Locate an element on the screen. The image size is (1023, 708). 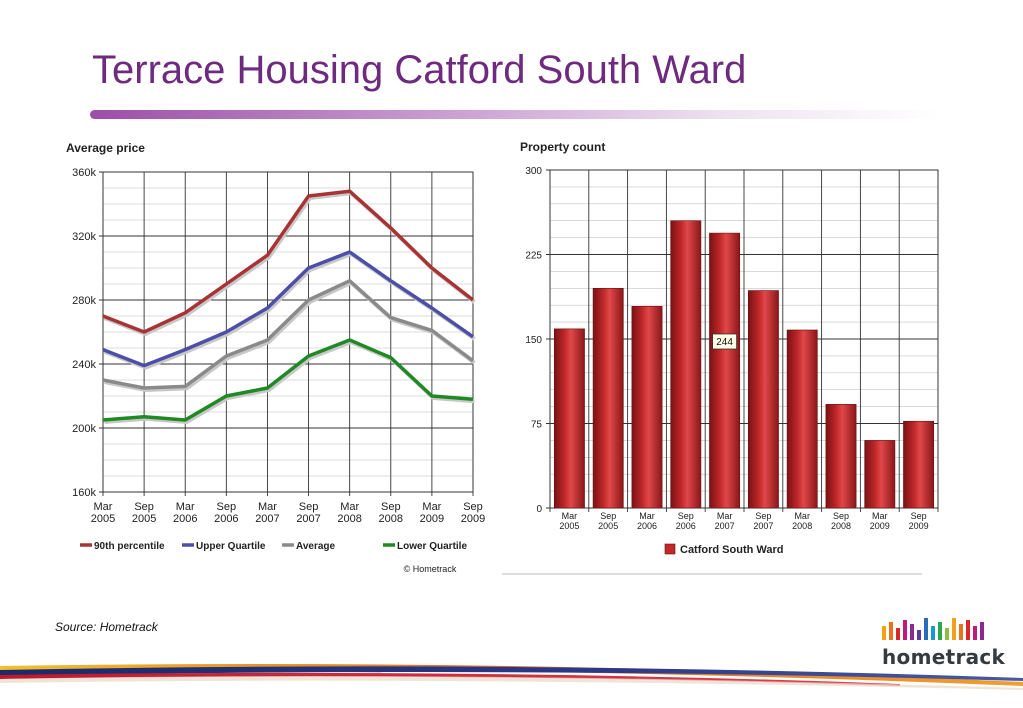
y-tick-label: 160k is located at coordinates (84, 493).